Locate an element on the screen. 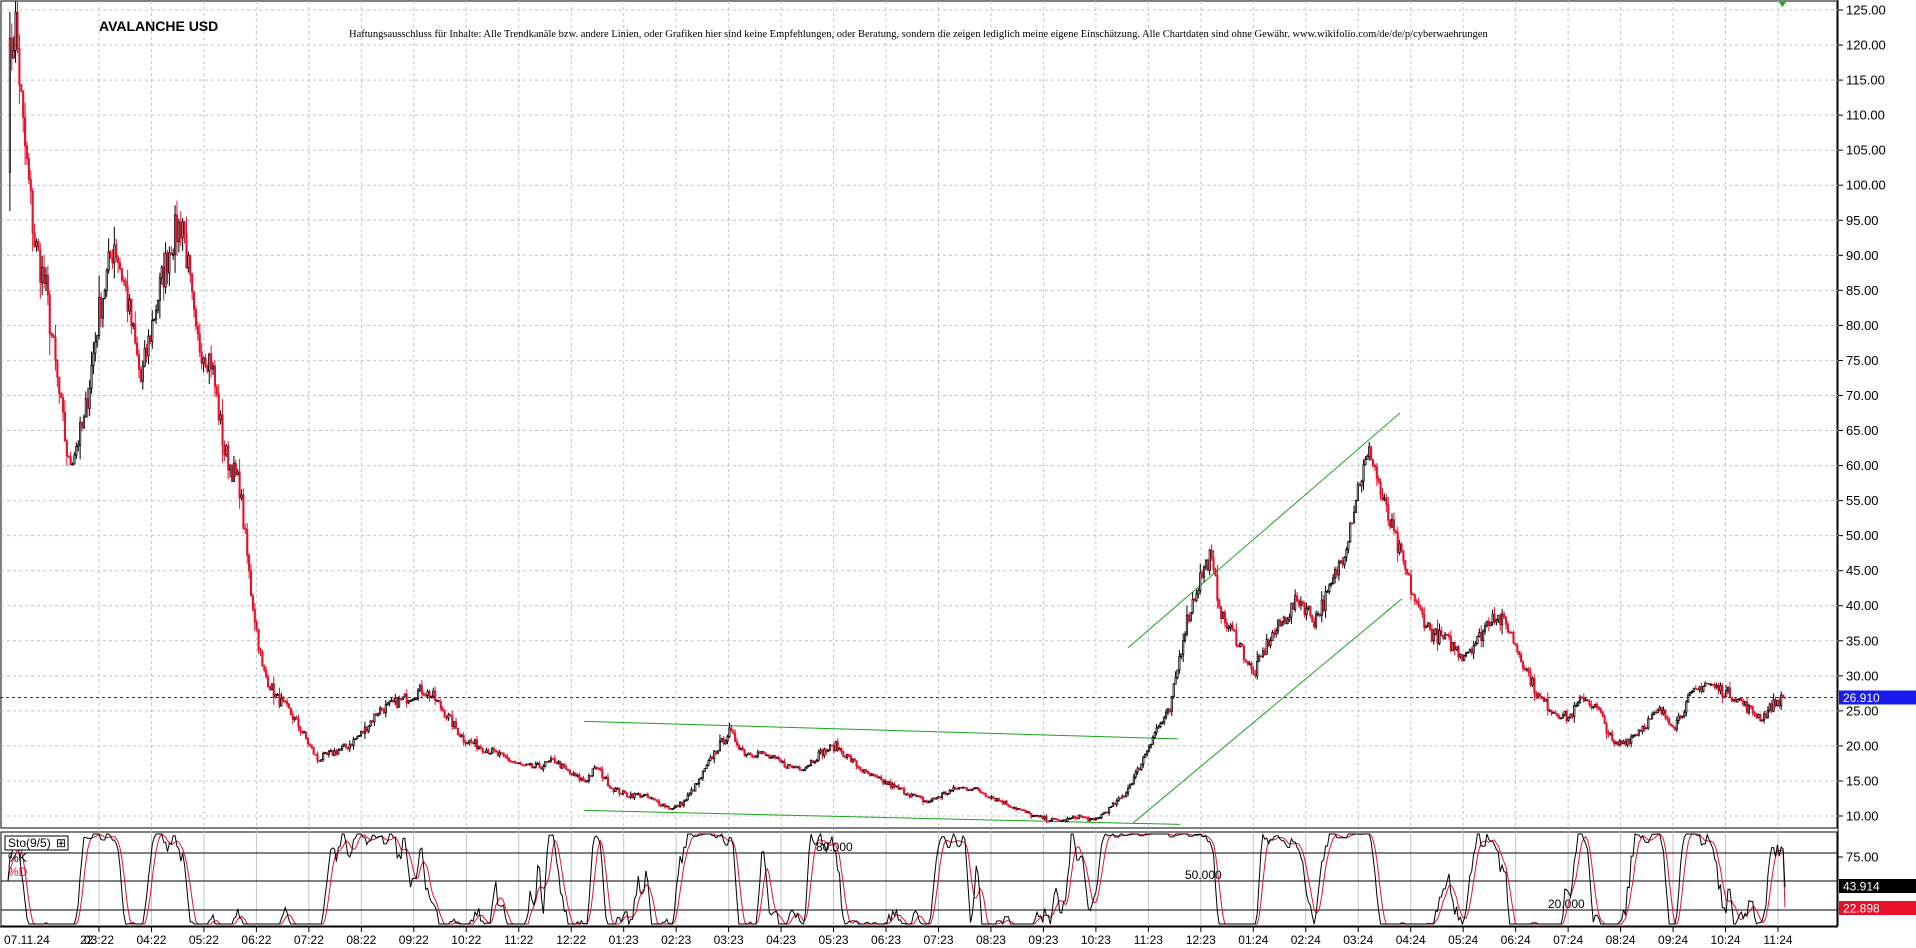  stochastic-series is located at coordinates (896, 879).